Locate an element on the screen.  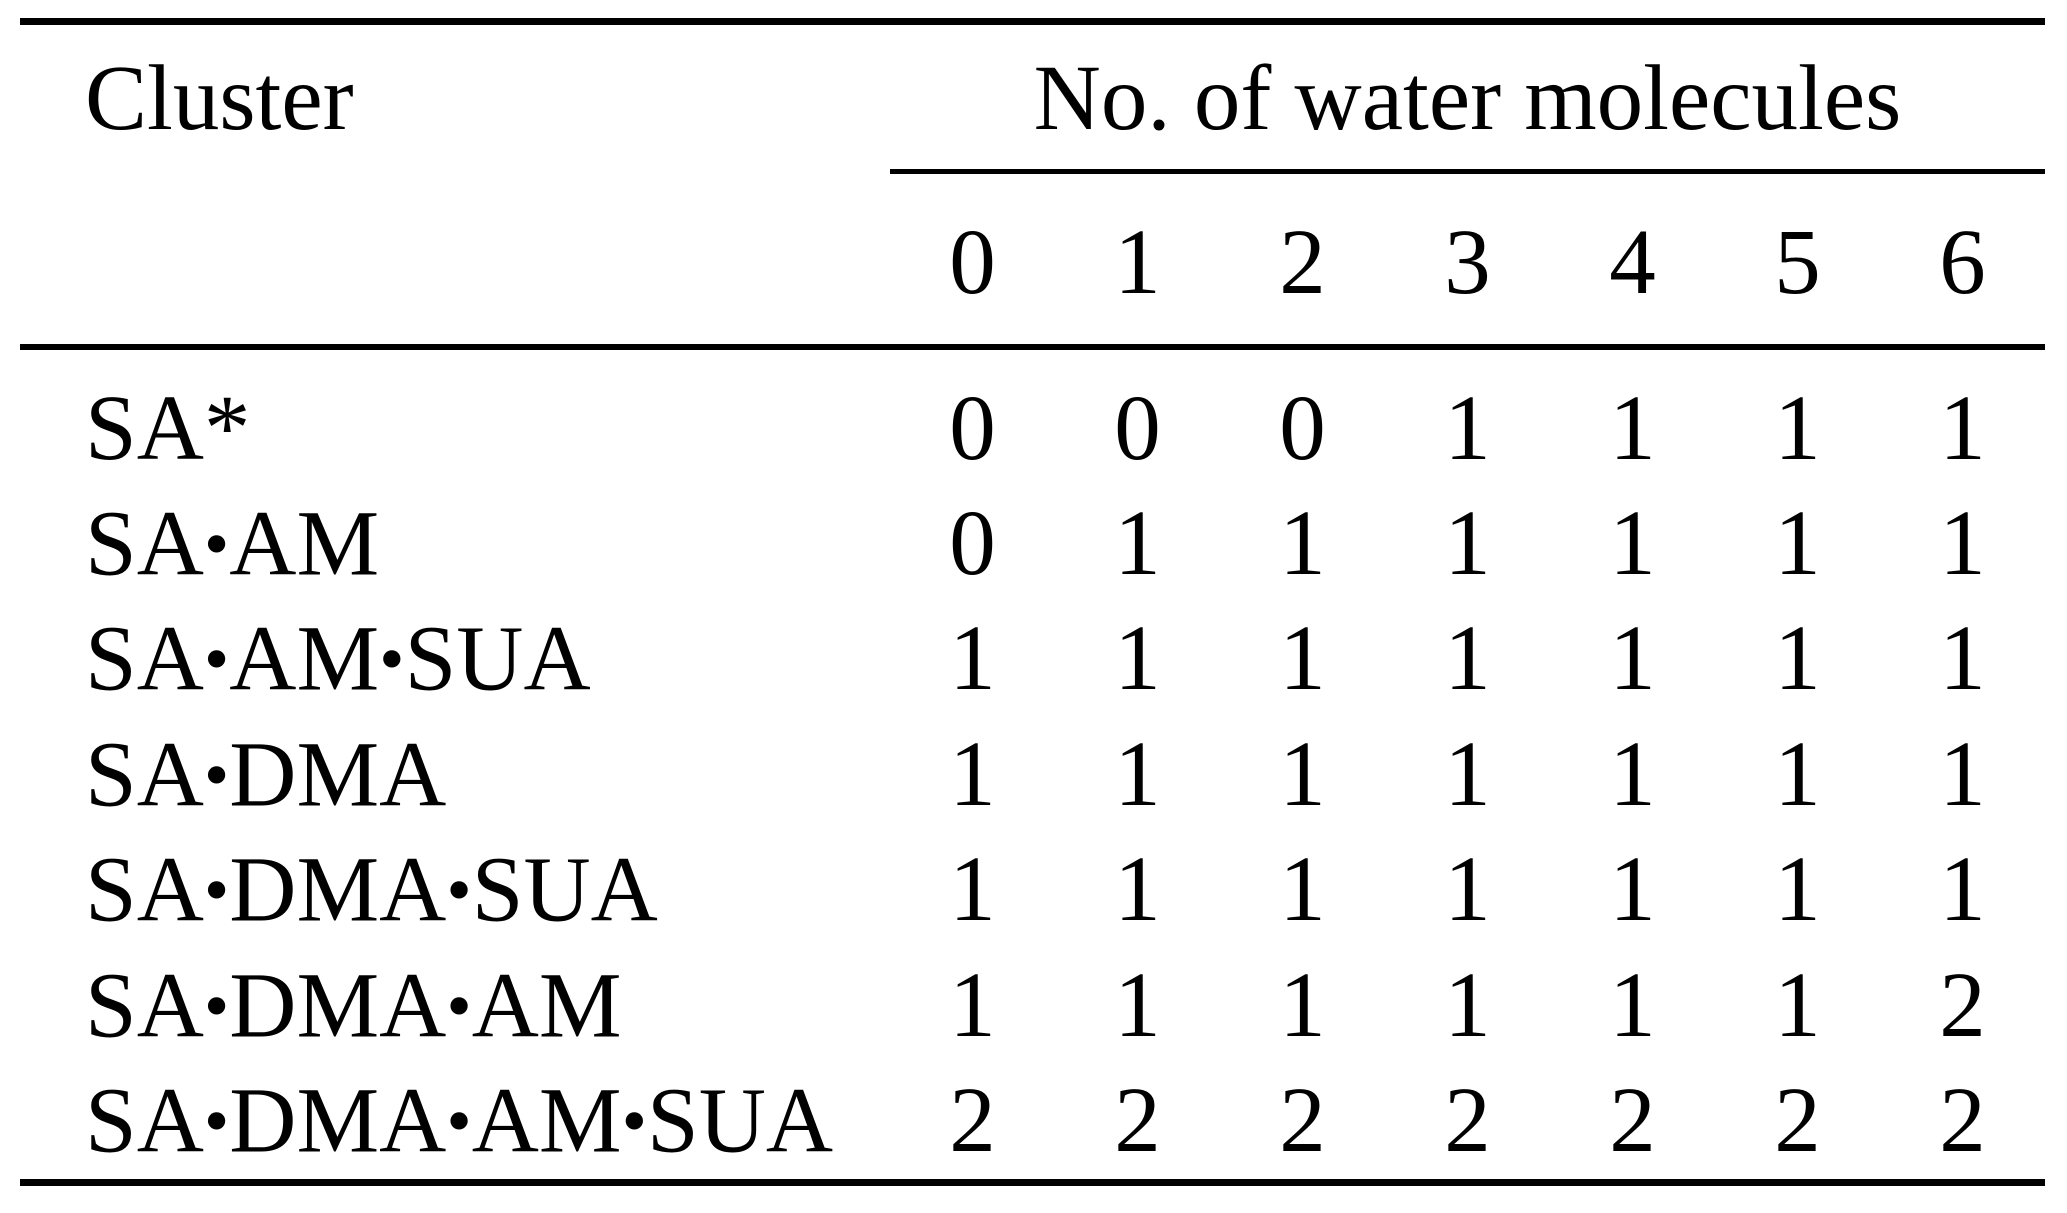
water-count-header: 4 is located at coordinates (1632, 260).